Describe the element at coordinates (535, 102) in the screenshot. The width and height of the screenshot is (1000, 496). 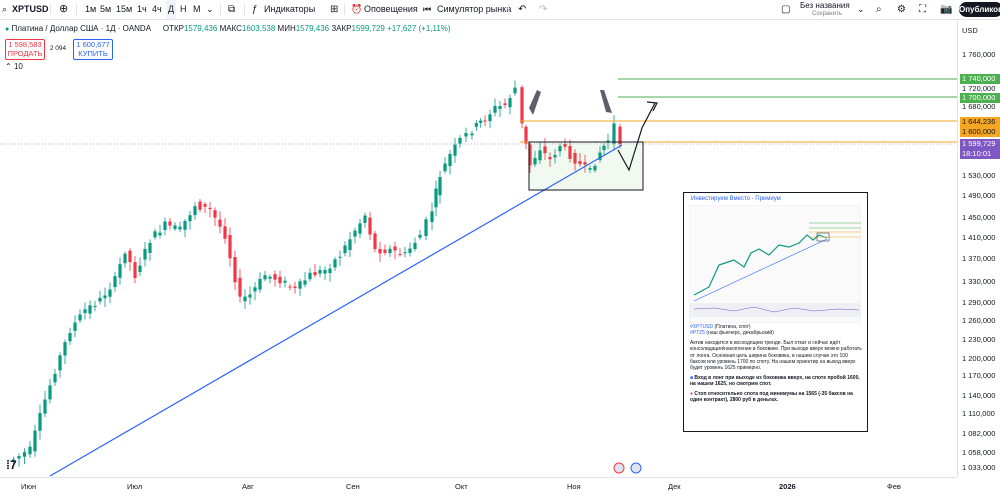
I see `arrow-down-marker` at that location.